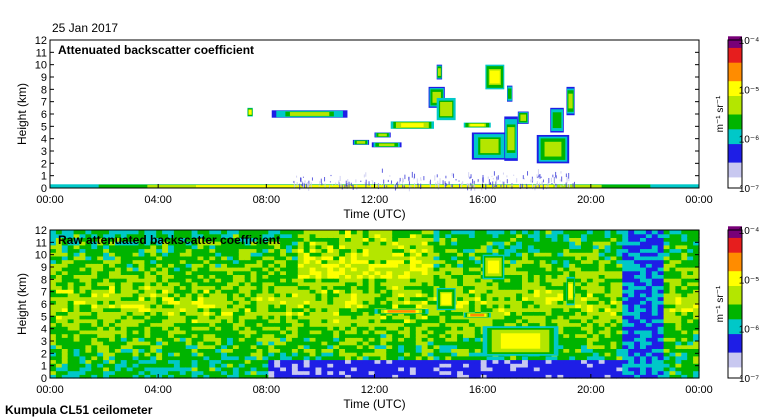 The image size is (780, 420). What do you see at coordinates (735, 339) in the screenshot?
I see `colorbar-step` at bounding box center [735, 339].